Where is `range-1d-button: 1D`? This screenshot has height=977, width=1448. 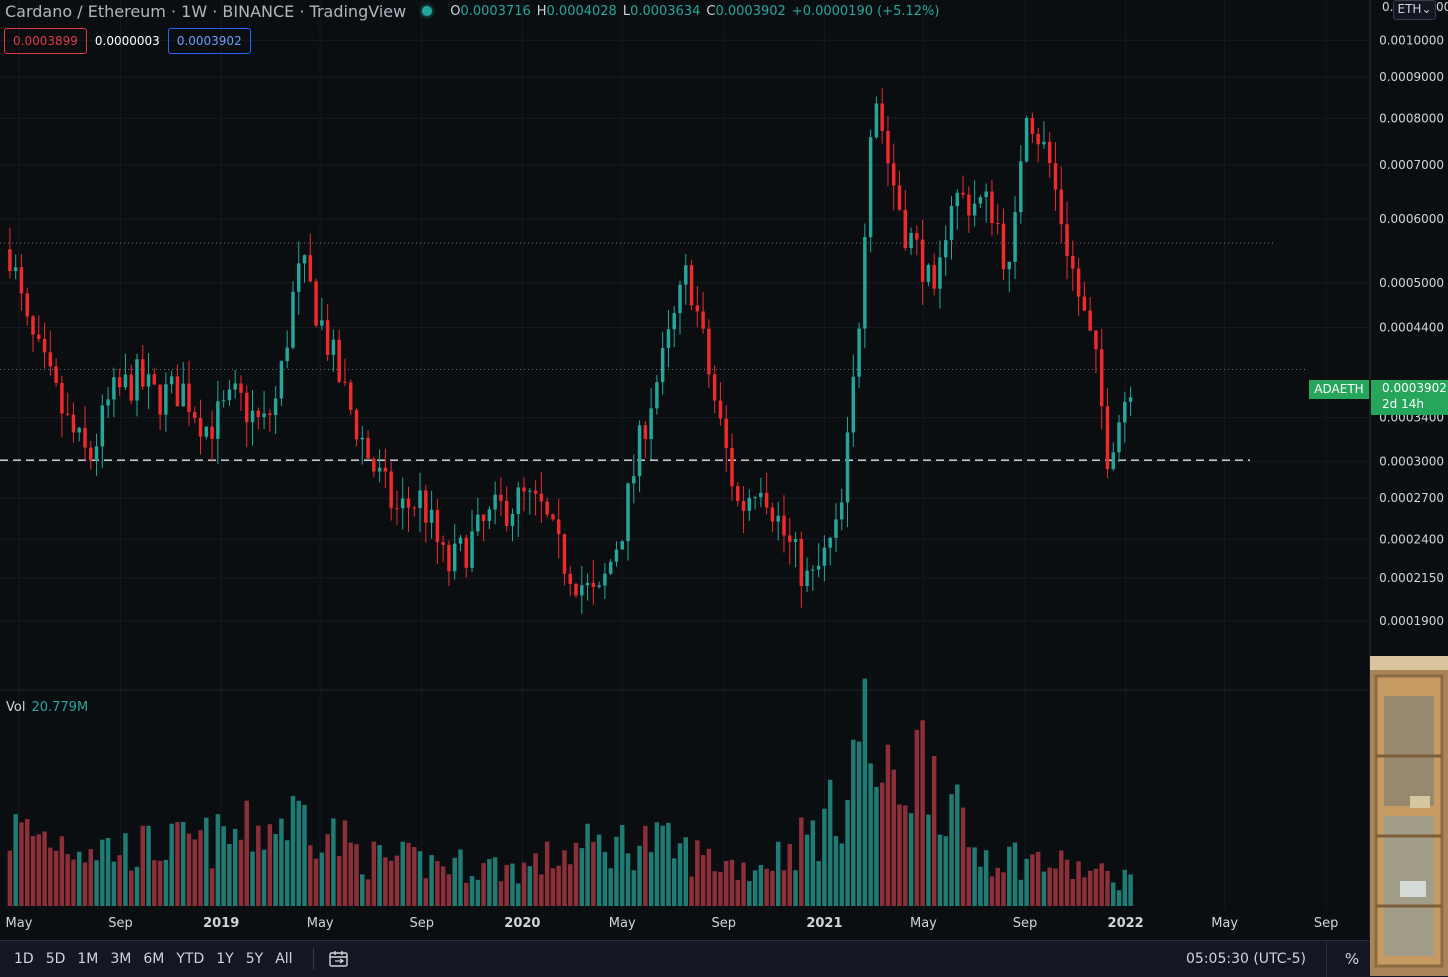 range-1d-button: 1D is located at coordinates (24, 959).